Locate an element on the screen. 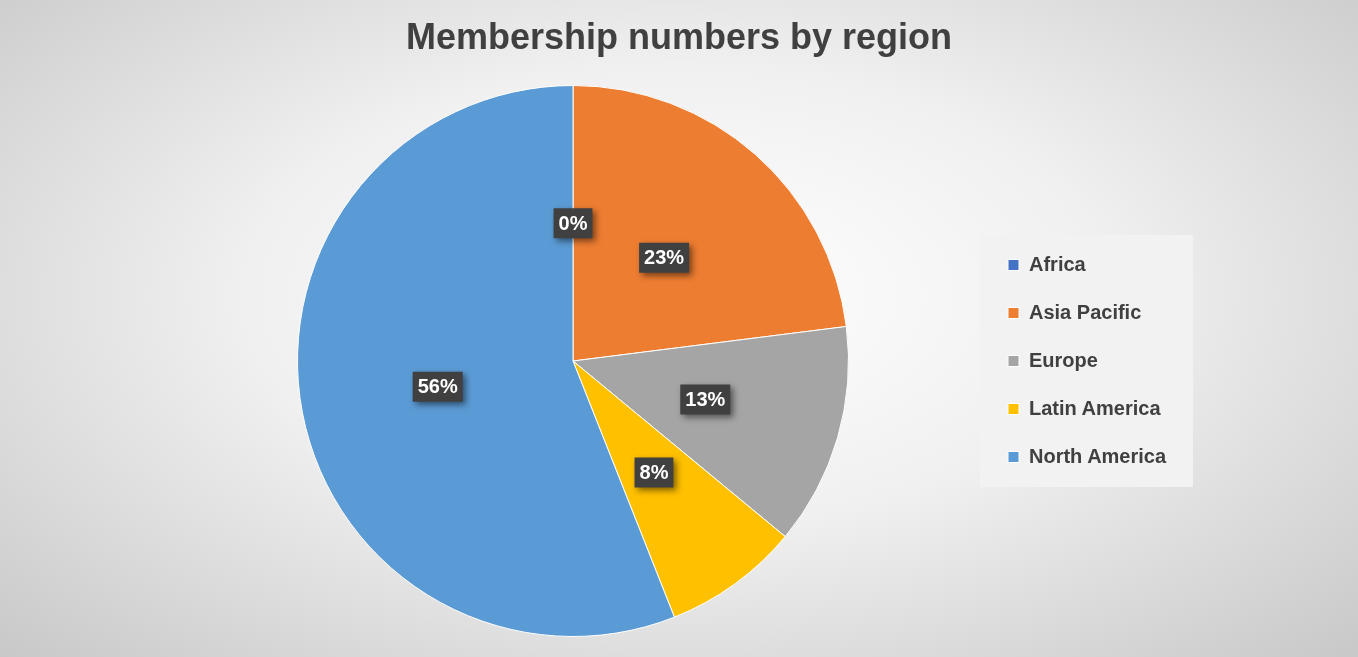  legend-label: North America is located at coordinates (1098, 455).